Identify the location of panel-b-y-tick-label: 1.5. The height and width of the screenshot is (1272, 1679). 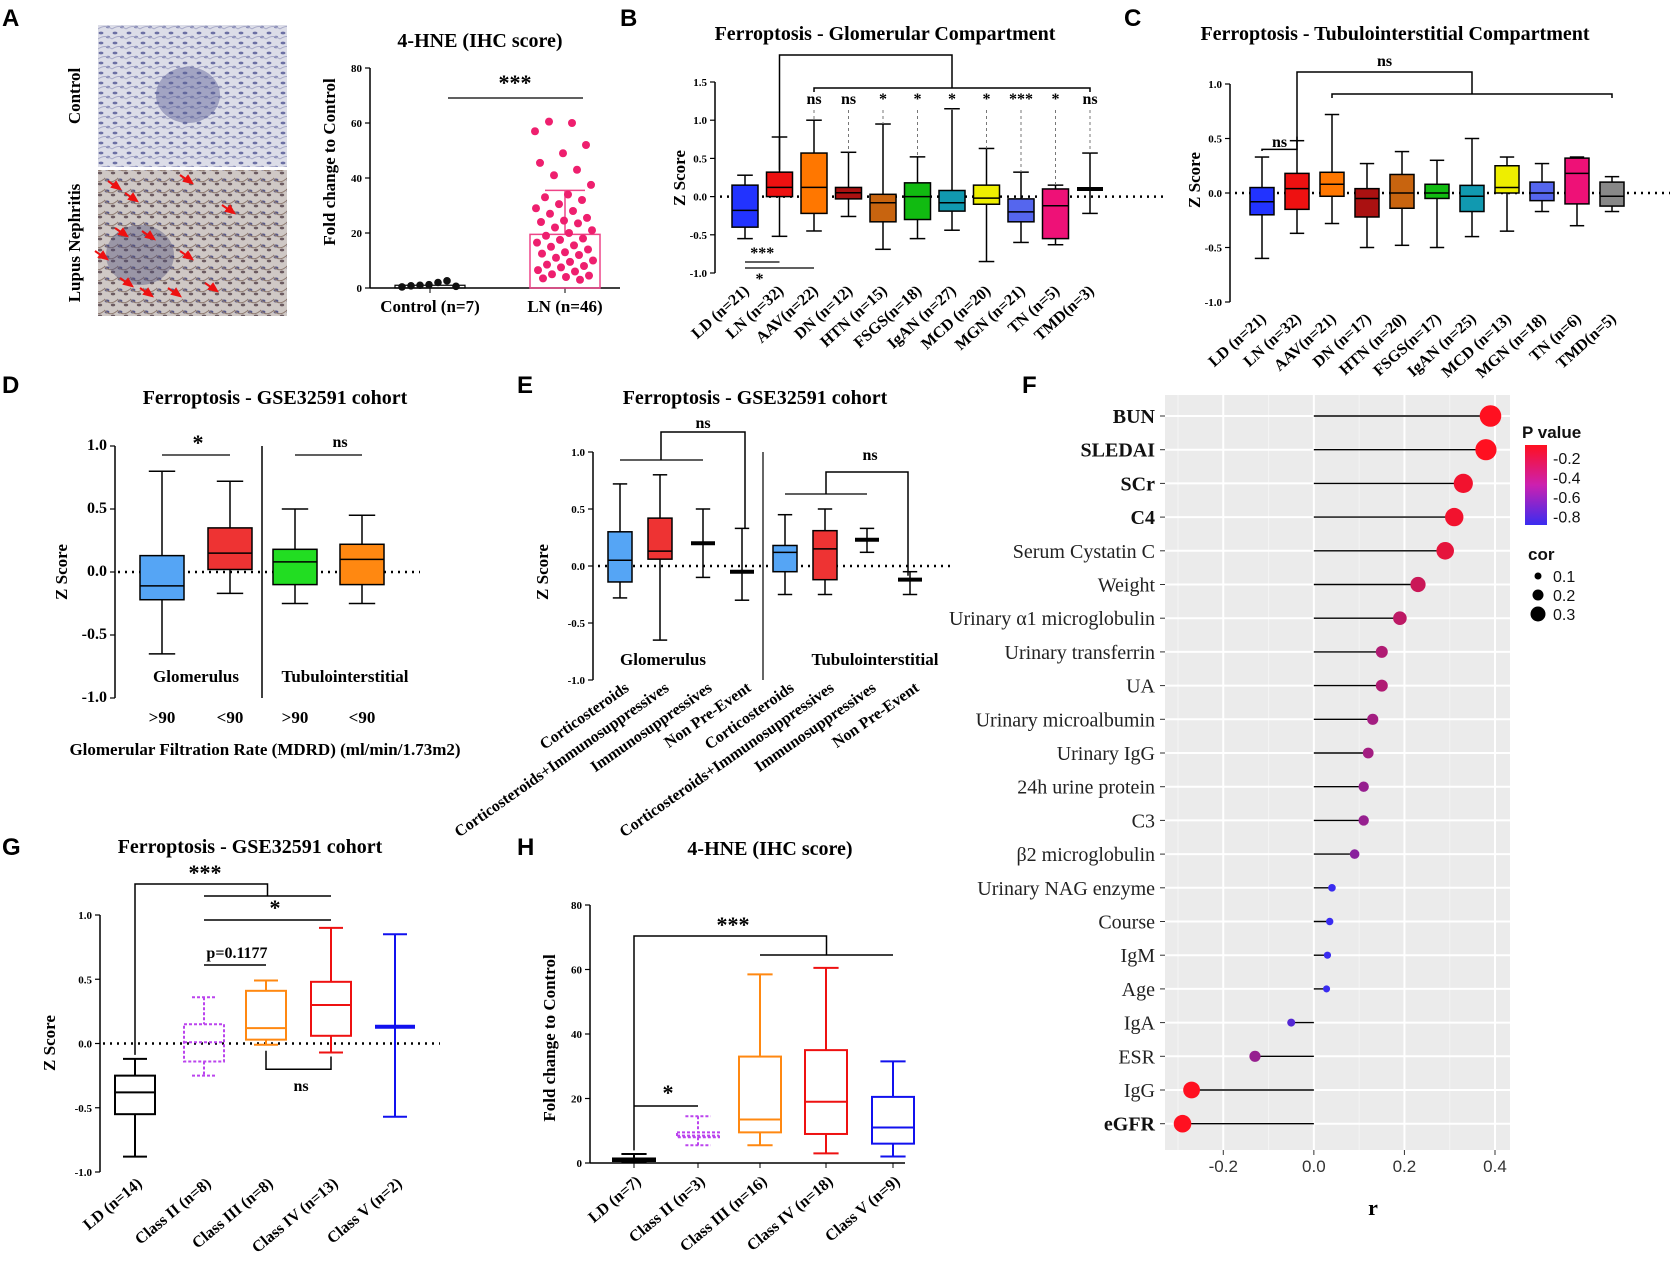
(700, 83).